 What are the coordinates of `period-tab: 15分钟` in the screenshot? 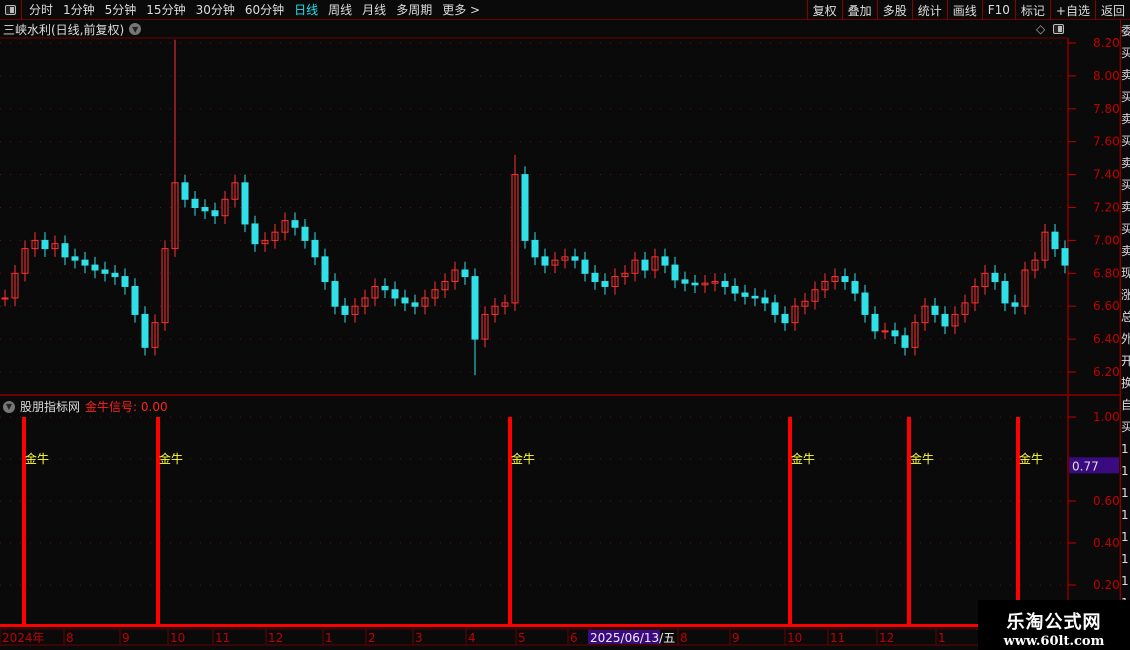 It's located at (166, 10).